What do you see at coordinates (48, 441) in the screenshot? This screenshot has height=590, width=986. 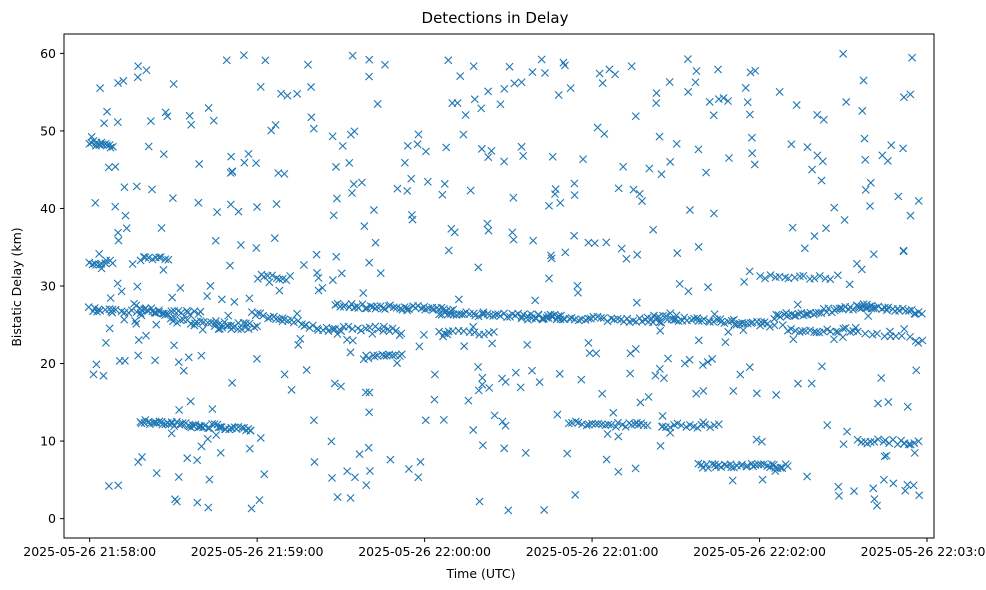 I see `y-tick-label: 10` at bounding box center [48, 441].